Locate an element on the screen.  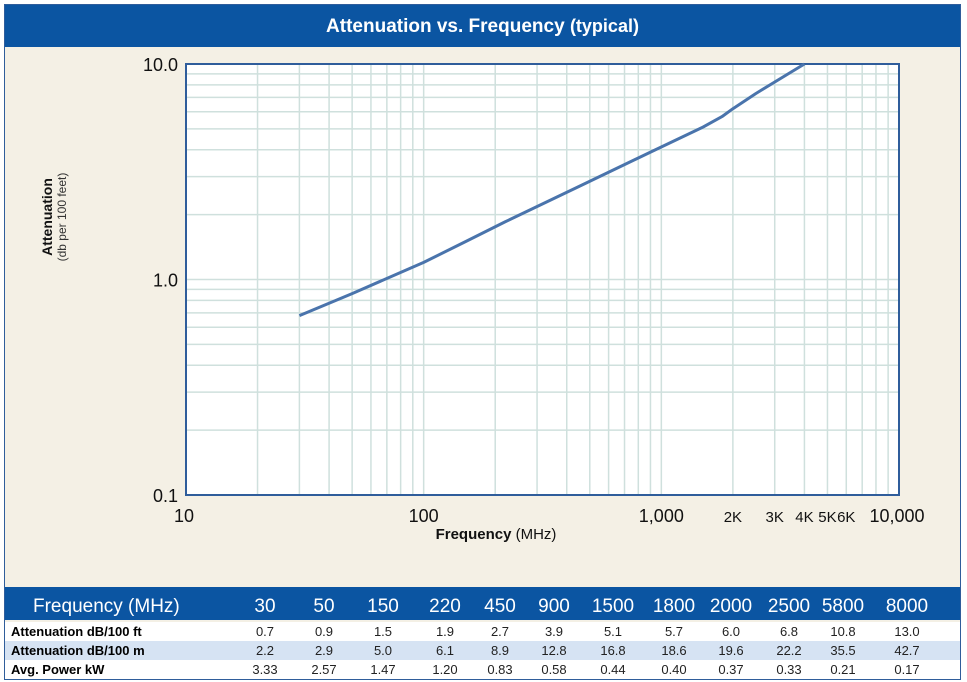
frequency-header-cell: 150 is located at coordinates (383, 606).